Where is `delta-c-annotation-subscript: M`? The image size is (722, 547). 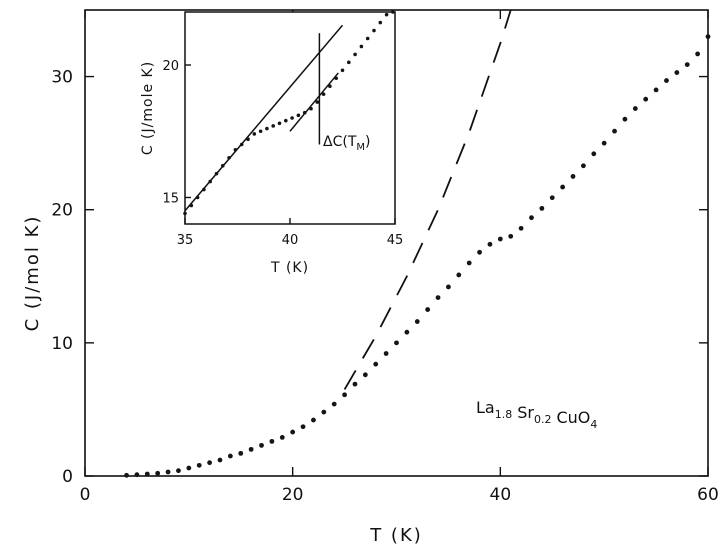 delta-c-annotation-subscript: M is located at coordinates (360, 147).